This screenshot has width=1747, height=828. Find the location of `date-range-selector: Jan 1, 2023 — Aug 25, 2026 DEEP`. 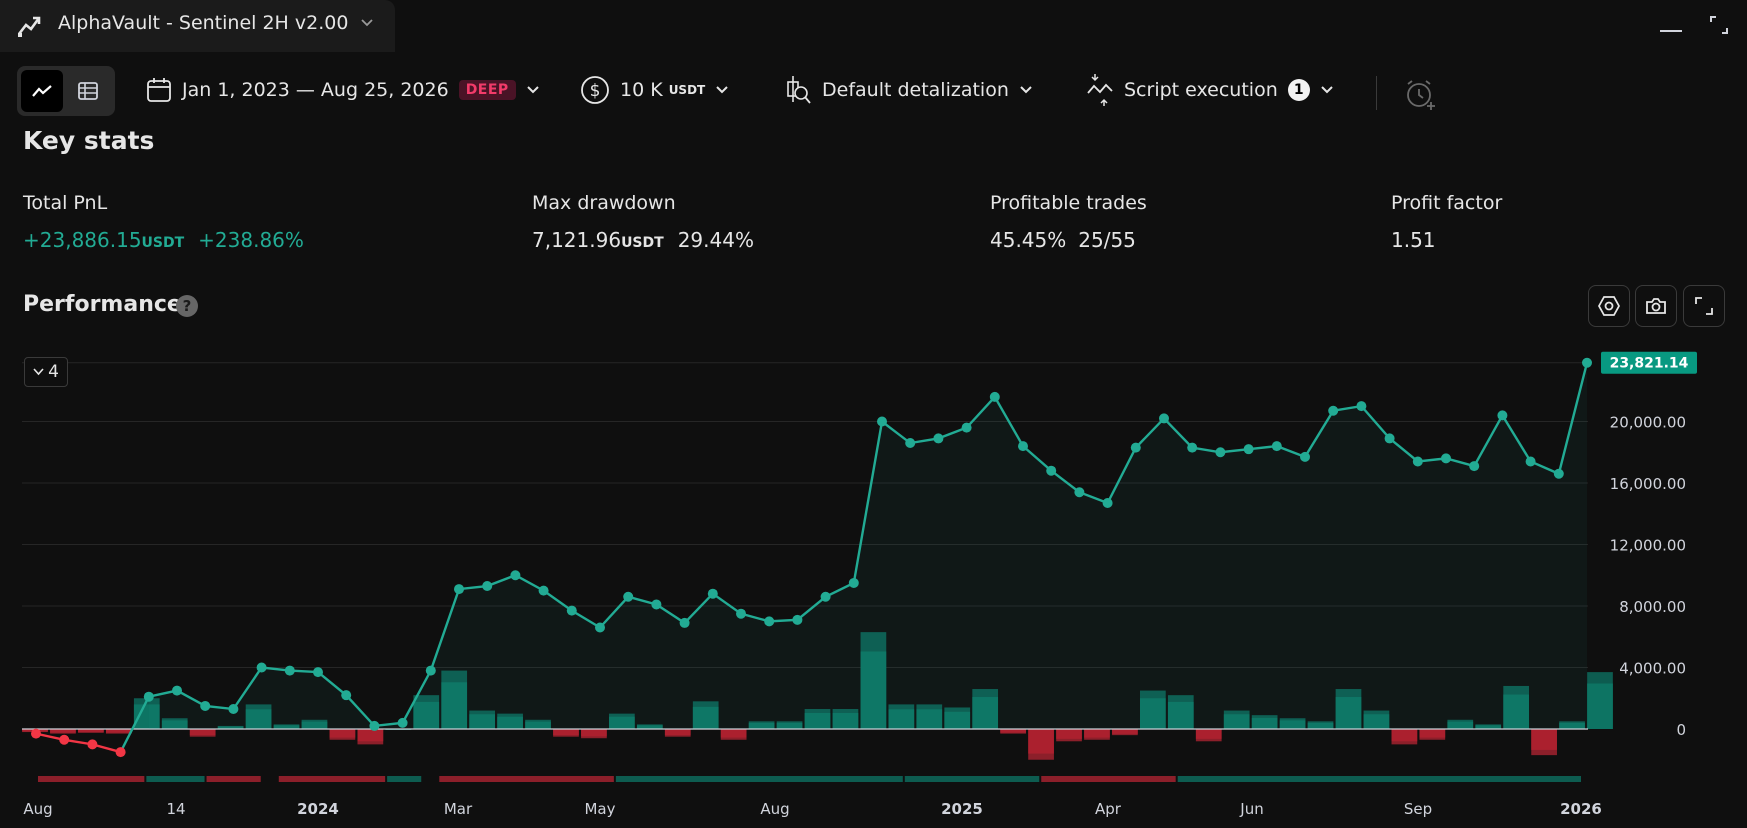

date-range-selector: Jan 1, 2023 — Aug 25, 2026 DEEP is located at coordinates (343, 90).